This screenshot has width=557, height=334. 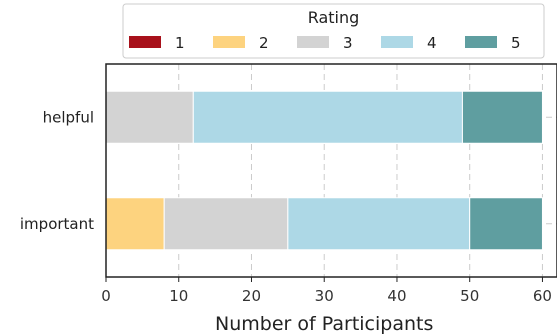 What do you see at coordinates (68, 117) in the screenshot?
I see `y-category-label: helpful` at bounding box center [68, 117].